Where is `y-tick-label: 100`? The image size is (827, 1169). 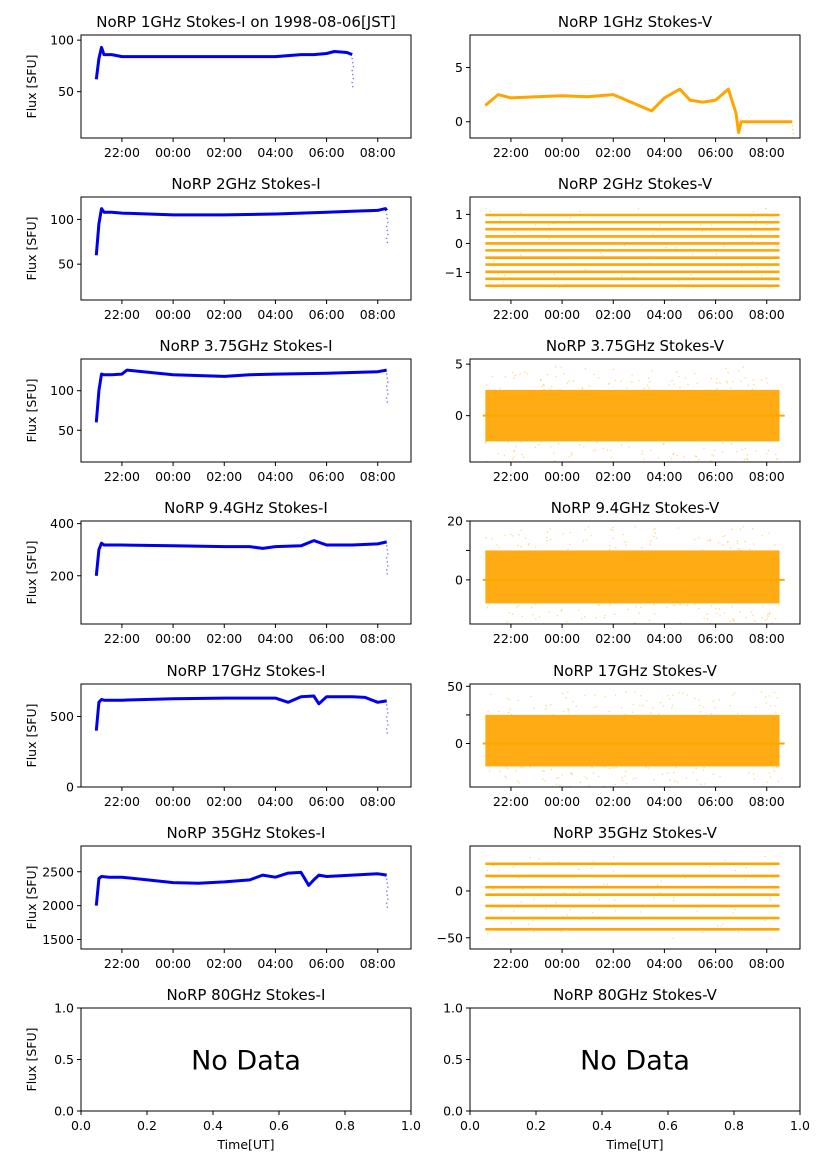
y-tick-label: 100 is located at coordinates (62, 390).